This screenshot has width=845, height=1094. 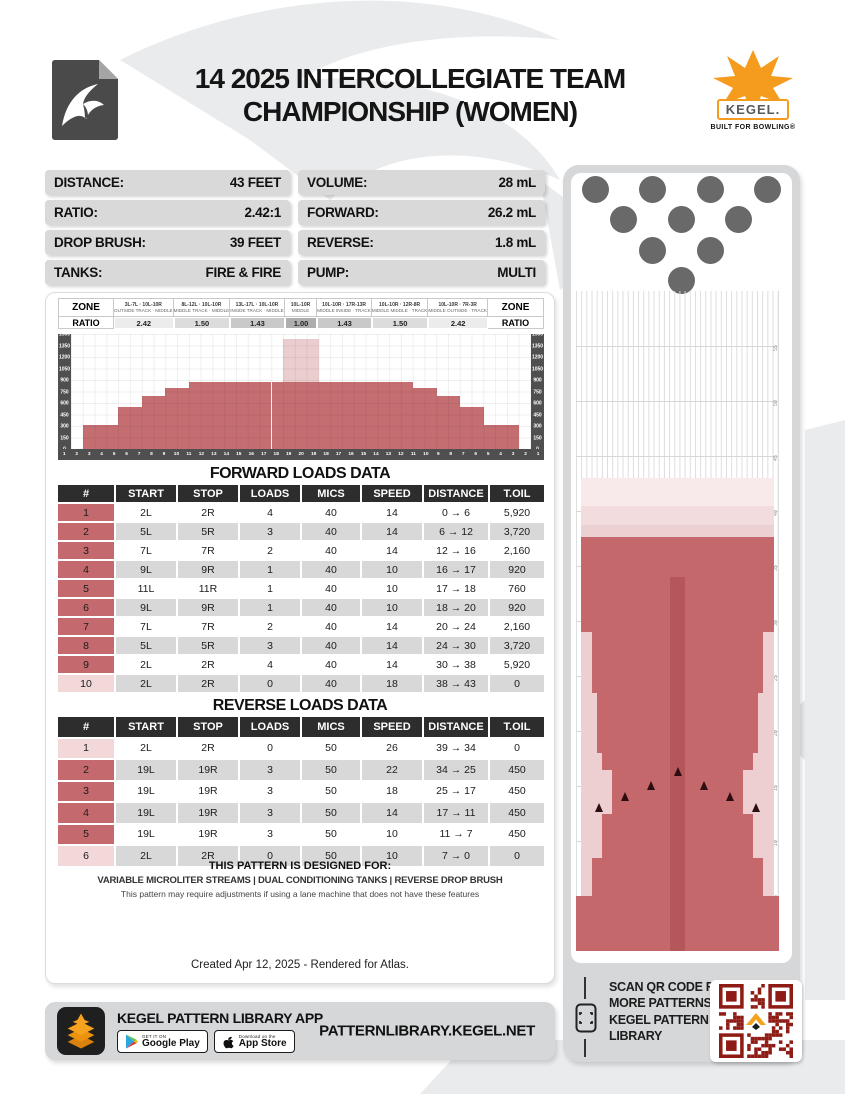 What do you see at coordinates (208, 626) in the screenshot?
I see `load-data-cell: 7R` at bounding box center [208, 626].